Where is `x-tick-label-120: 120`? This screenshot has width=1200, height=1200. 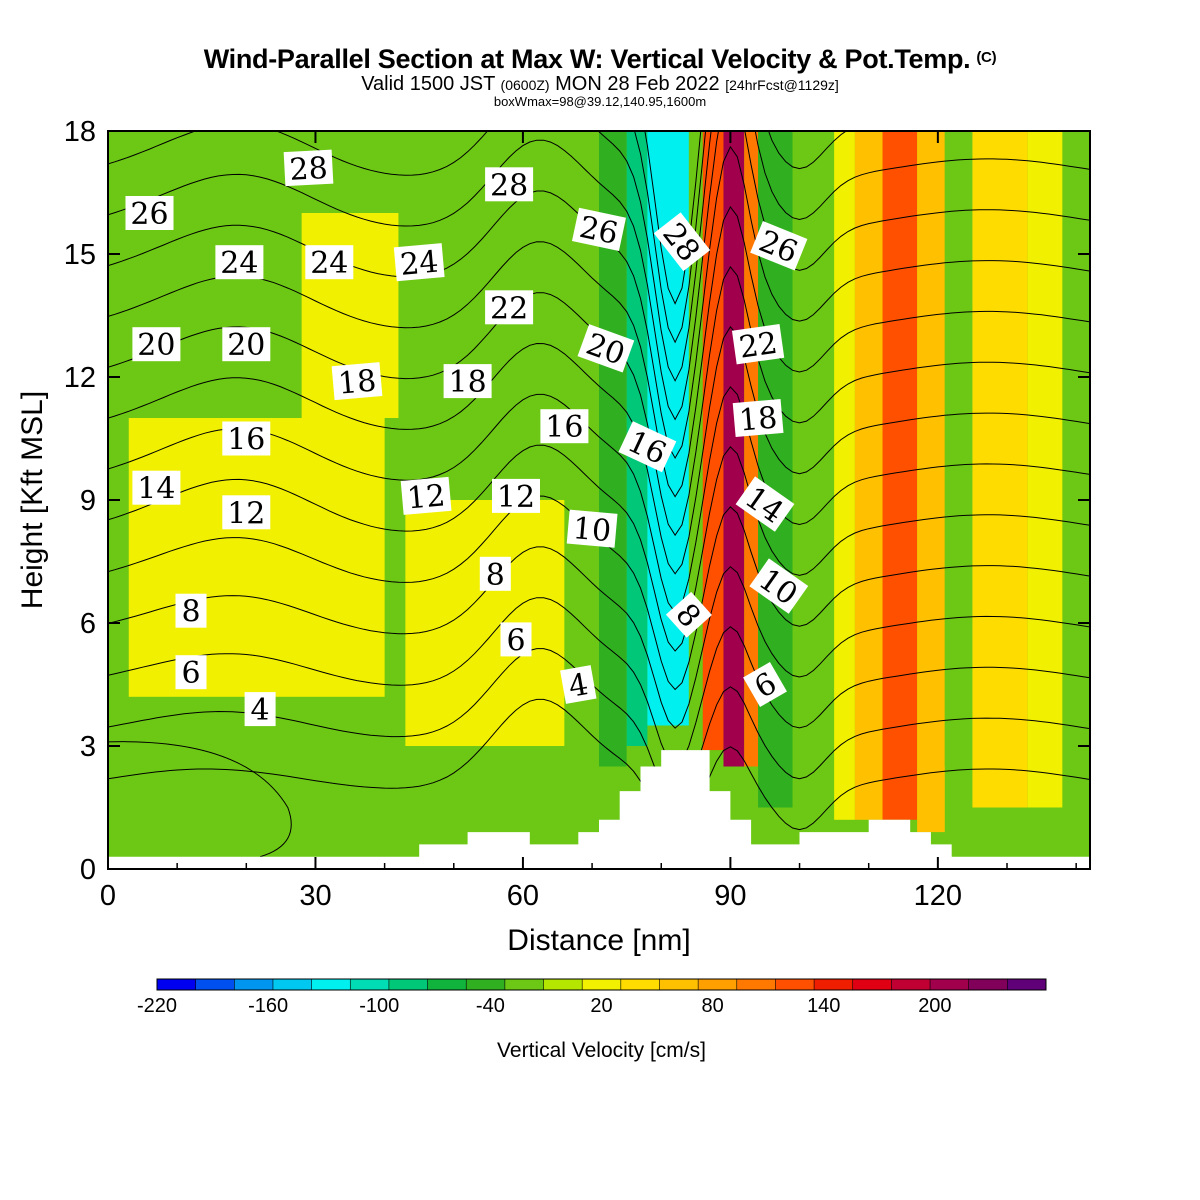
x-tick-label-120: 120 is located at coordinates (938, 896).